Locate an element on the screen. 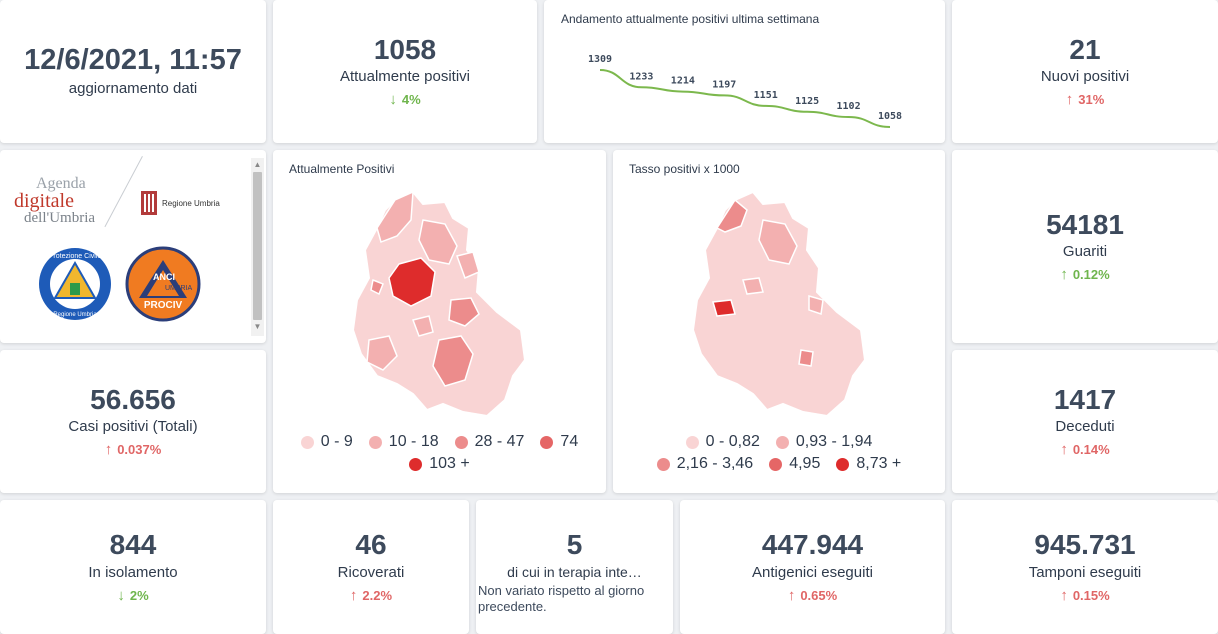 The height and width of the screenshot is (634, 1218). map-positives-umbria is located at coordinates (439, 315).